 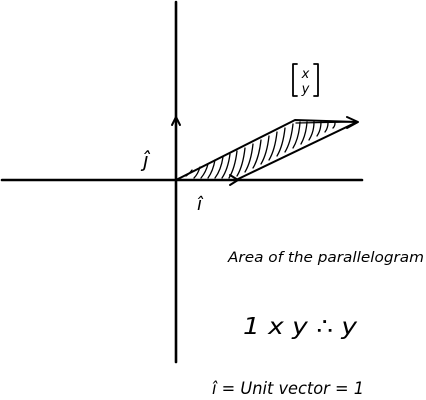 What do you see at coordinates (176, 148) in the screenshot?
I see `j-hat-vector` at bounding box center [176, 148].